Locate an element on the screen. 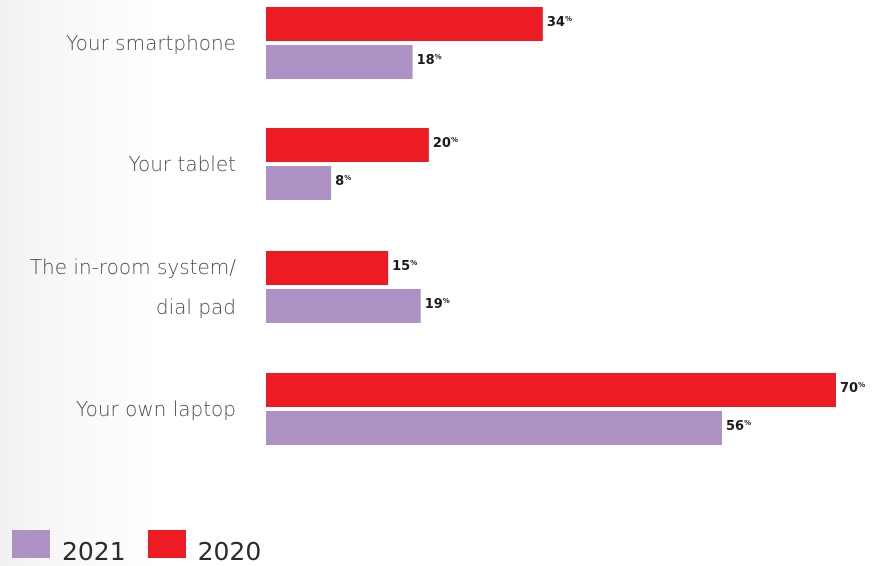  category-label: Your smartphone is located at coordinates (151, 43).